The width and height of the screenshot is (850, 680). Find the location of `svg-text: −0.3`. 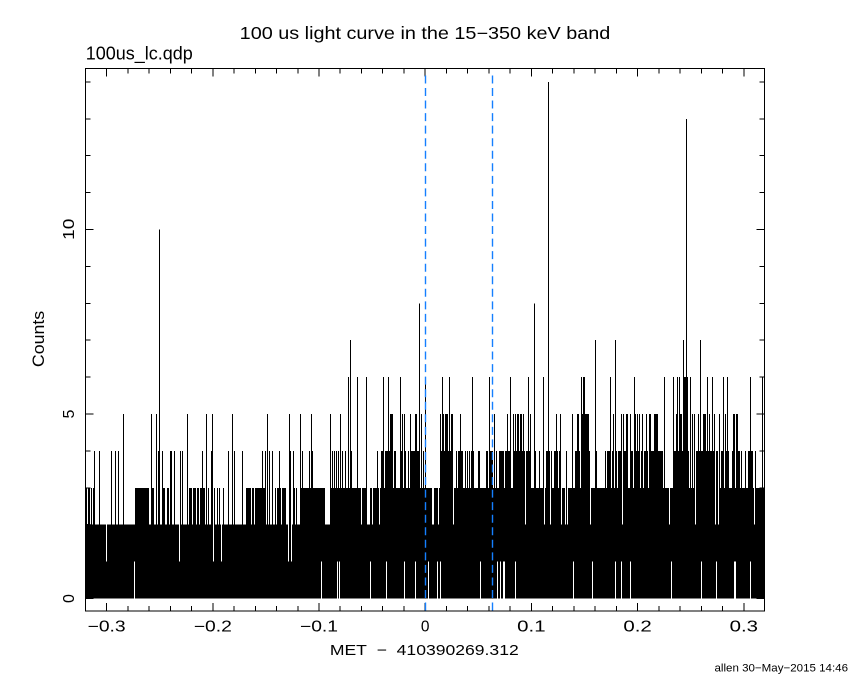

svg-text: −0.3 is located at coordinates (107, 627).